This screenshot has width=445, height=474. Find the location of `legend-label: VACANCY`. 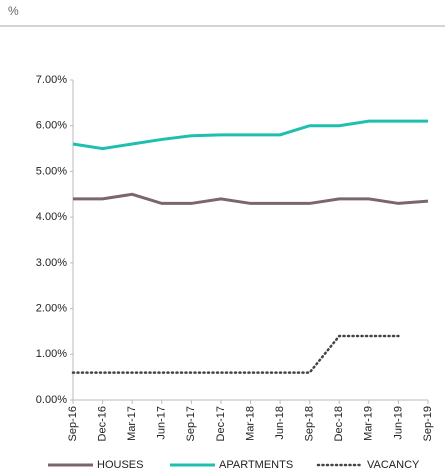

legend-label: VACANCY is located at coordinates (393, 465).